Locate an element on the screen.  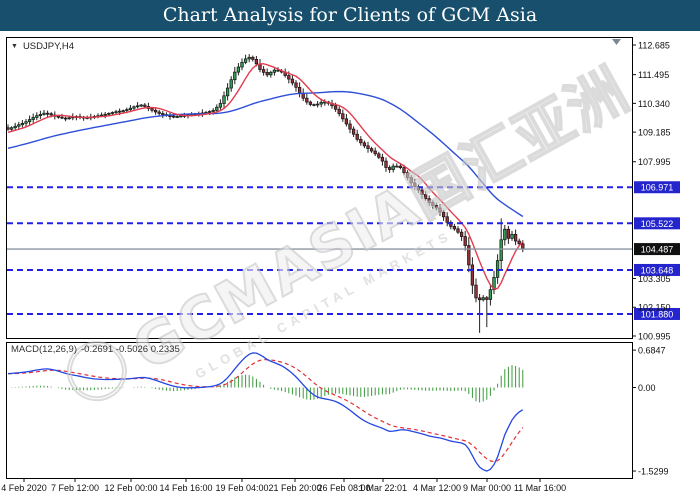
level-badge is located at coordinates (657, 313).